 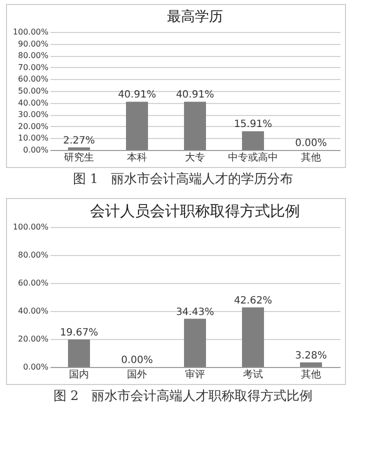 I want to click on y-tick-label: 70.00%, so click(x=33, y=67).